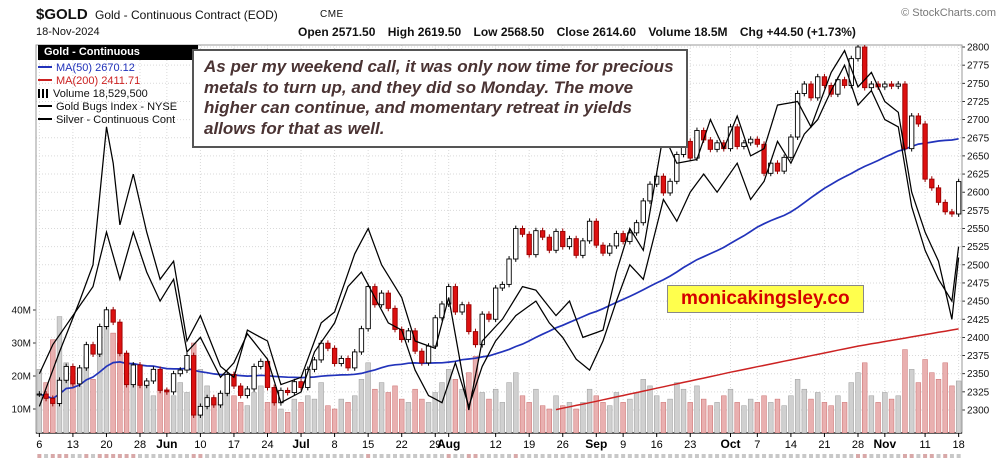 The width and height of the screenshot is (1004, 459). I want to click on svg-text: 2750, so click(978, 84).